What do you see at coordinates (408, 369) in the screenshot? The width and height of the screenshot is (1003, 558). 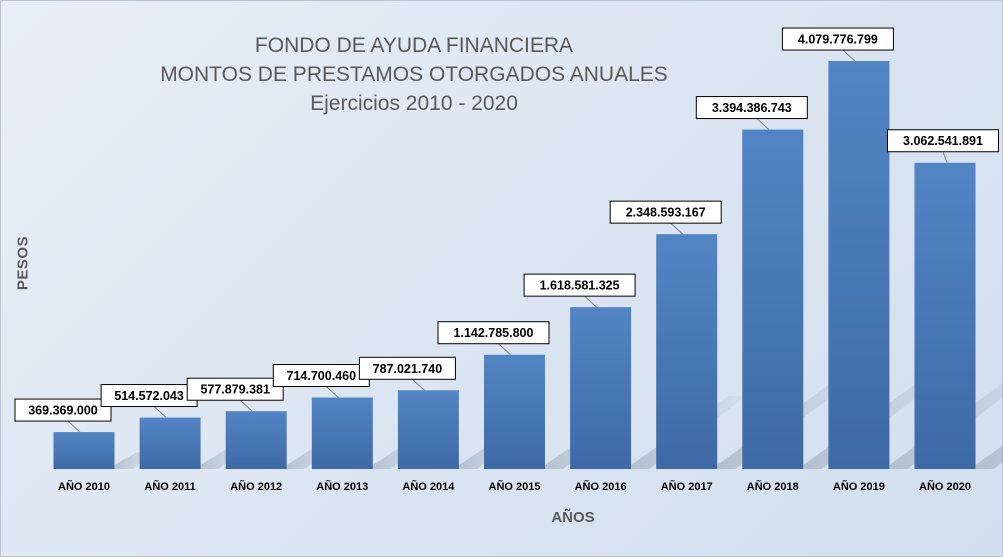 I see `data-label: 787.021.740` at bounding box center [408, 369].